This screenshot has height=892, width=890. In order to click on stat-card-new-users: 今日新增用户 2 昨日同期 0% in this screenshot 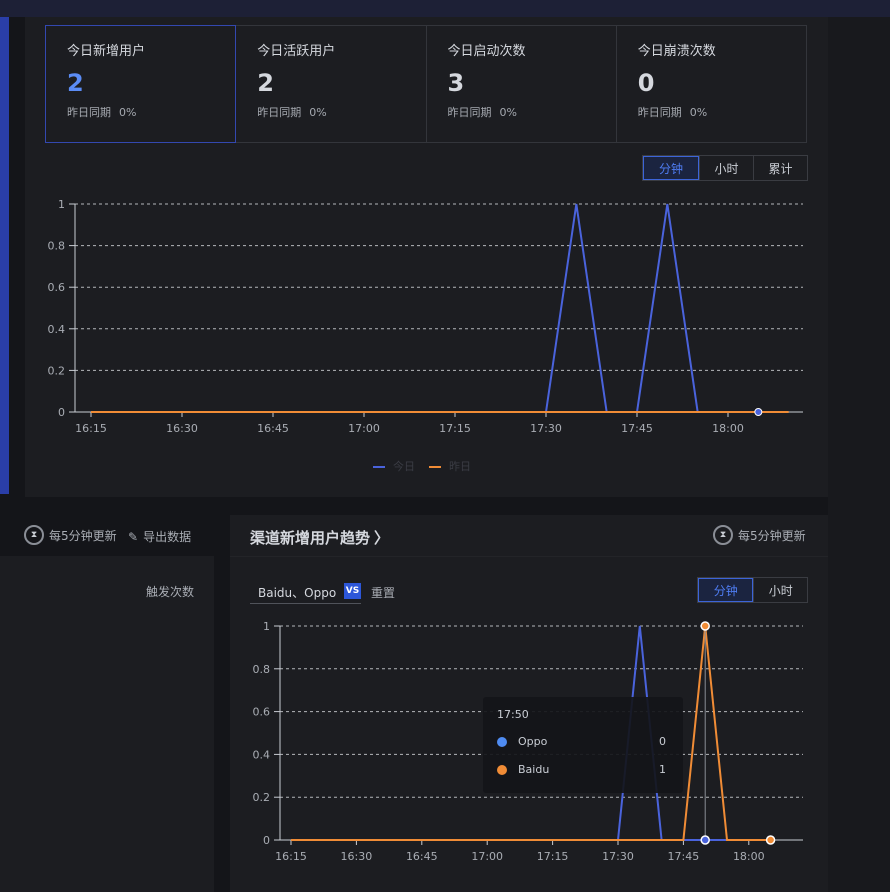, I will do `click(141, 84)`.